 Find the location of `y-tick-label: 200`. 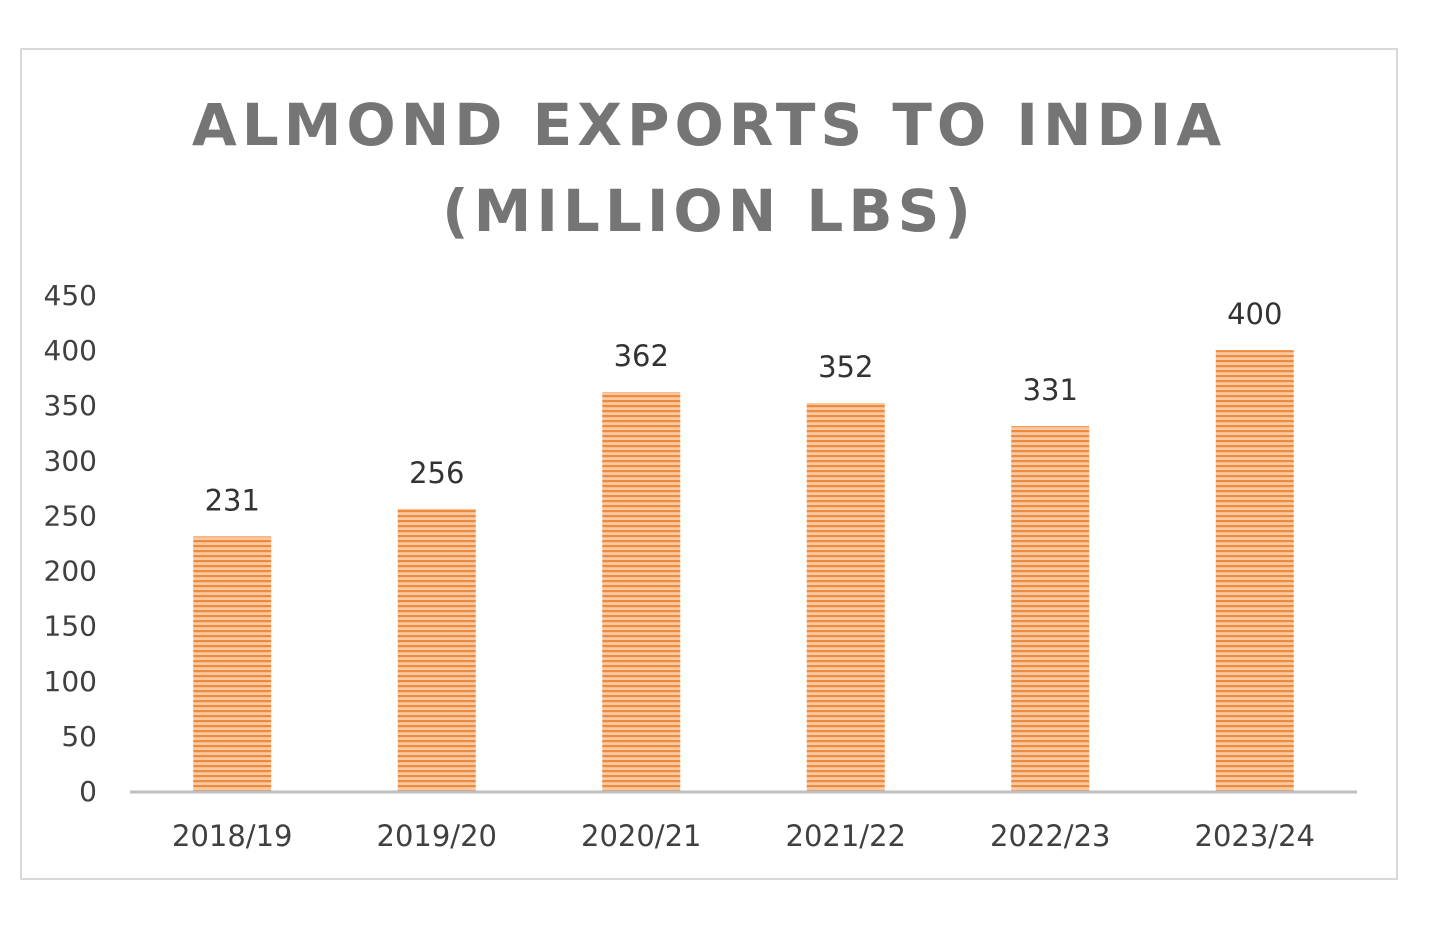

y-tick-label: 200 is located at coordinates (70, 571).